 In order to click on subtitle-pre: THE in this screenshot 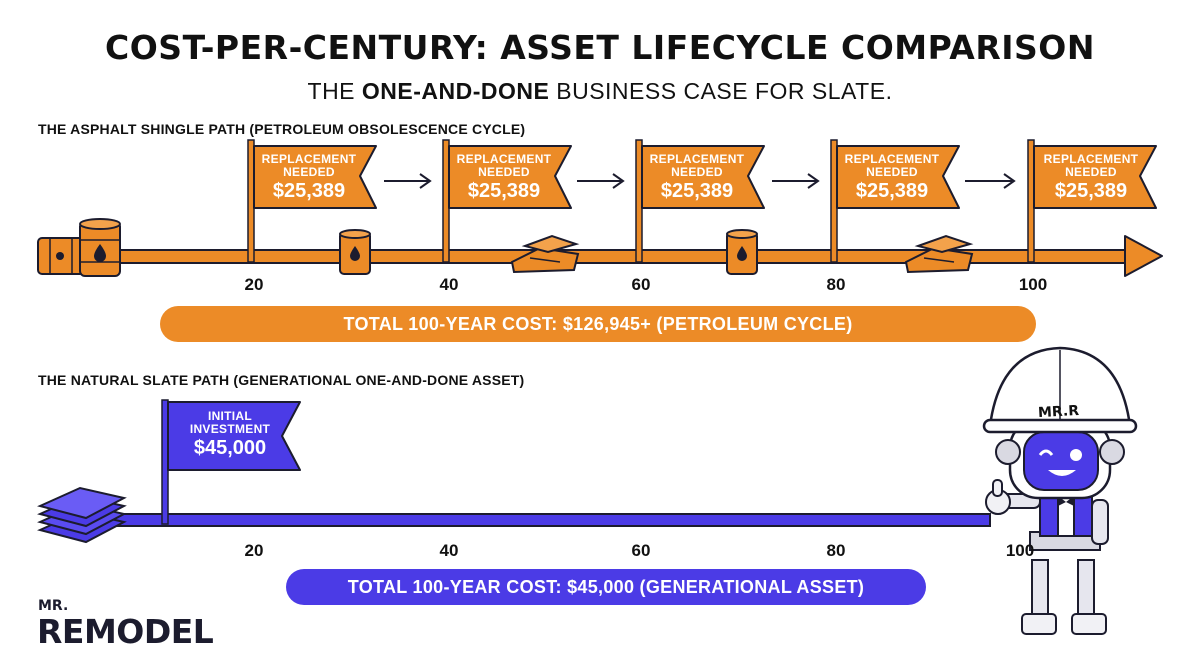, I will do `click(334, 91)`.